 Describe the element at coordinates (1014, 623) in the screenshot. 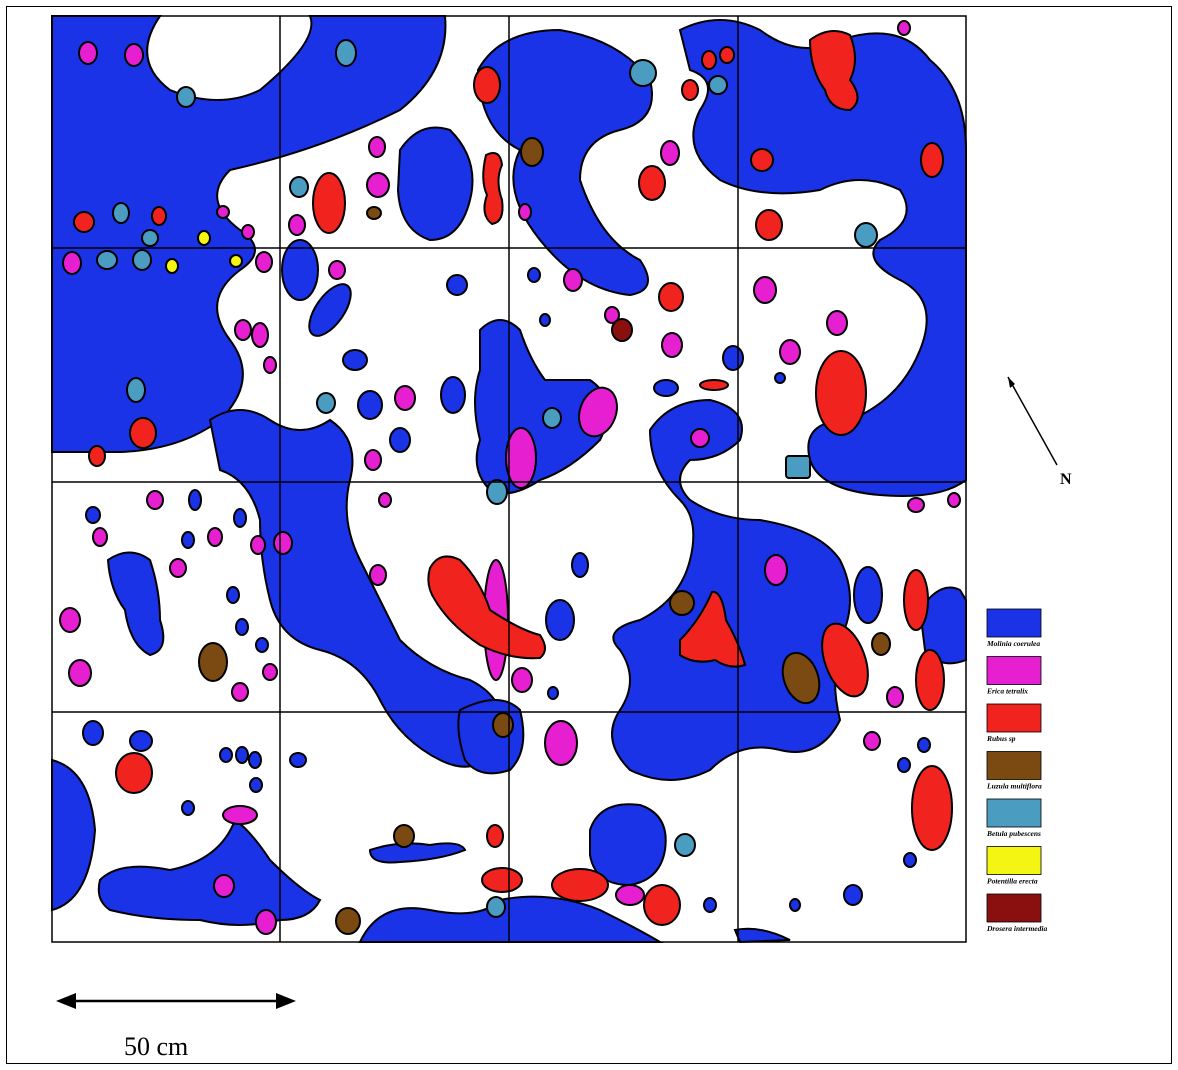

I see `legend-swatch-molinia` at that location.